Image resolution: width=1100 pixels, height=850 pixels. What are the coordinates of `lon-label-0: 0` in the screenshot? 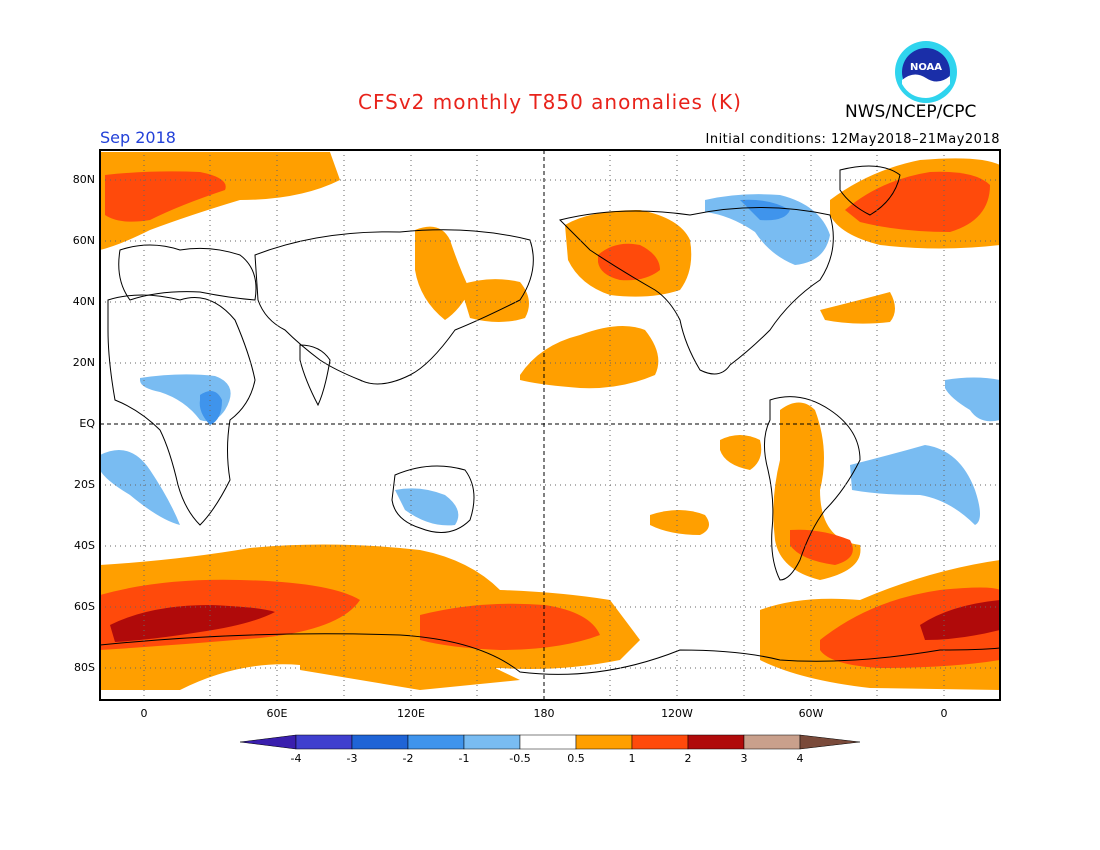 It's located at (144, 713).